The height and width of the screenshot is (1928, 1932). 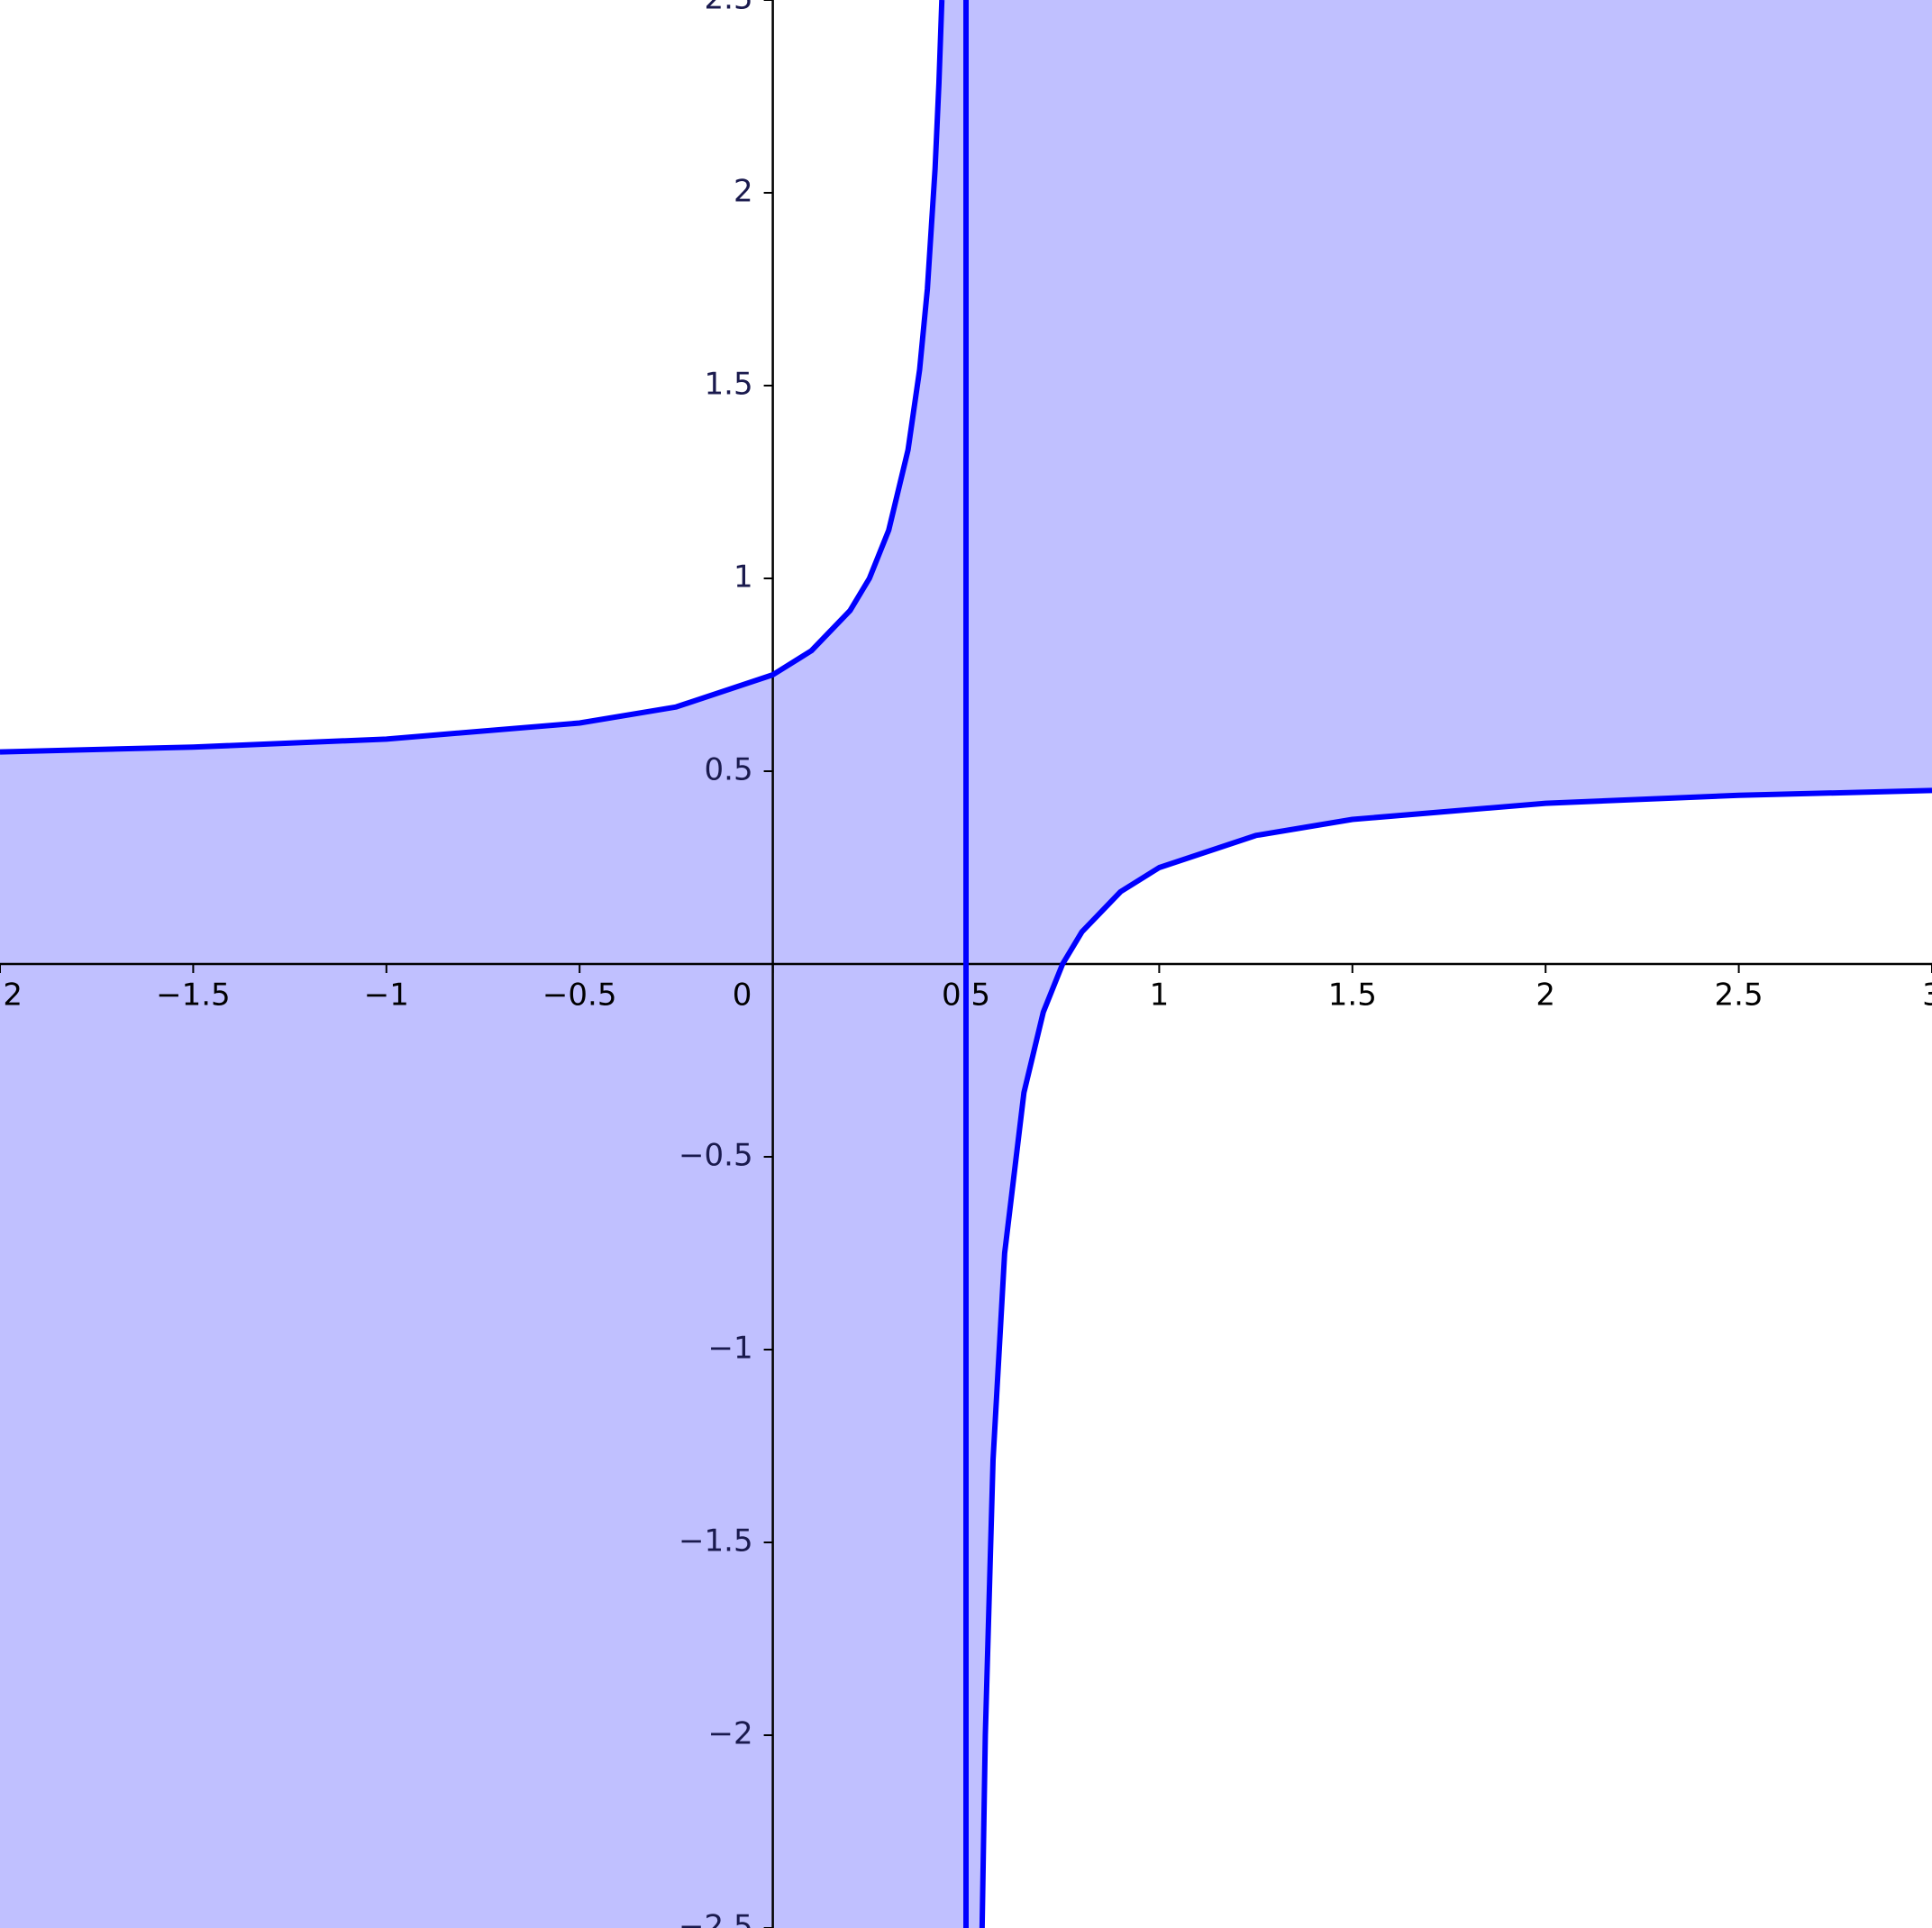 What do you see at coordinates (1927, 996) in the screenshot?
I see `x-tick-label: 3` at bounding box center [1927, 996].